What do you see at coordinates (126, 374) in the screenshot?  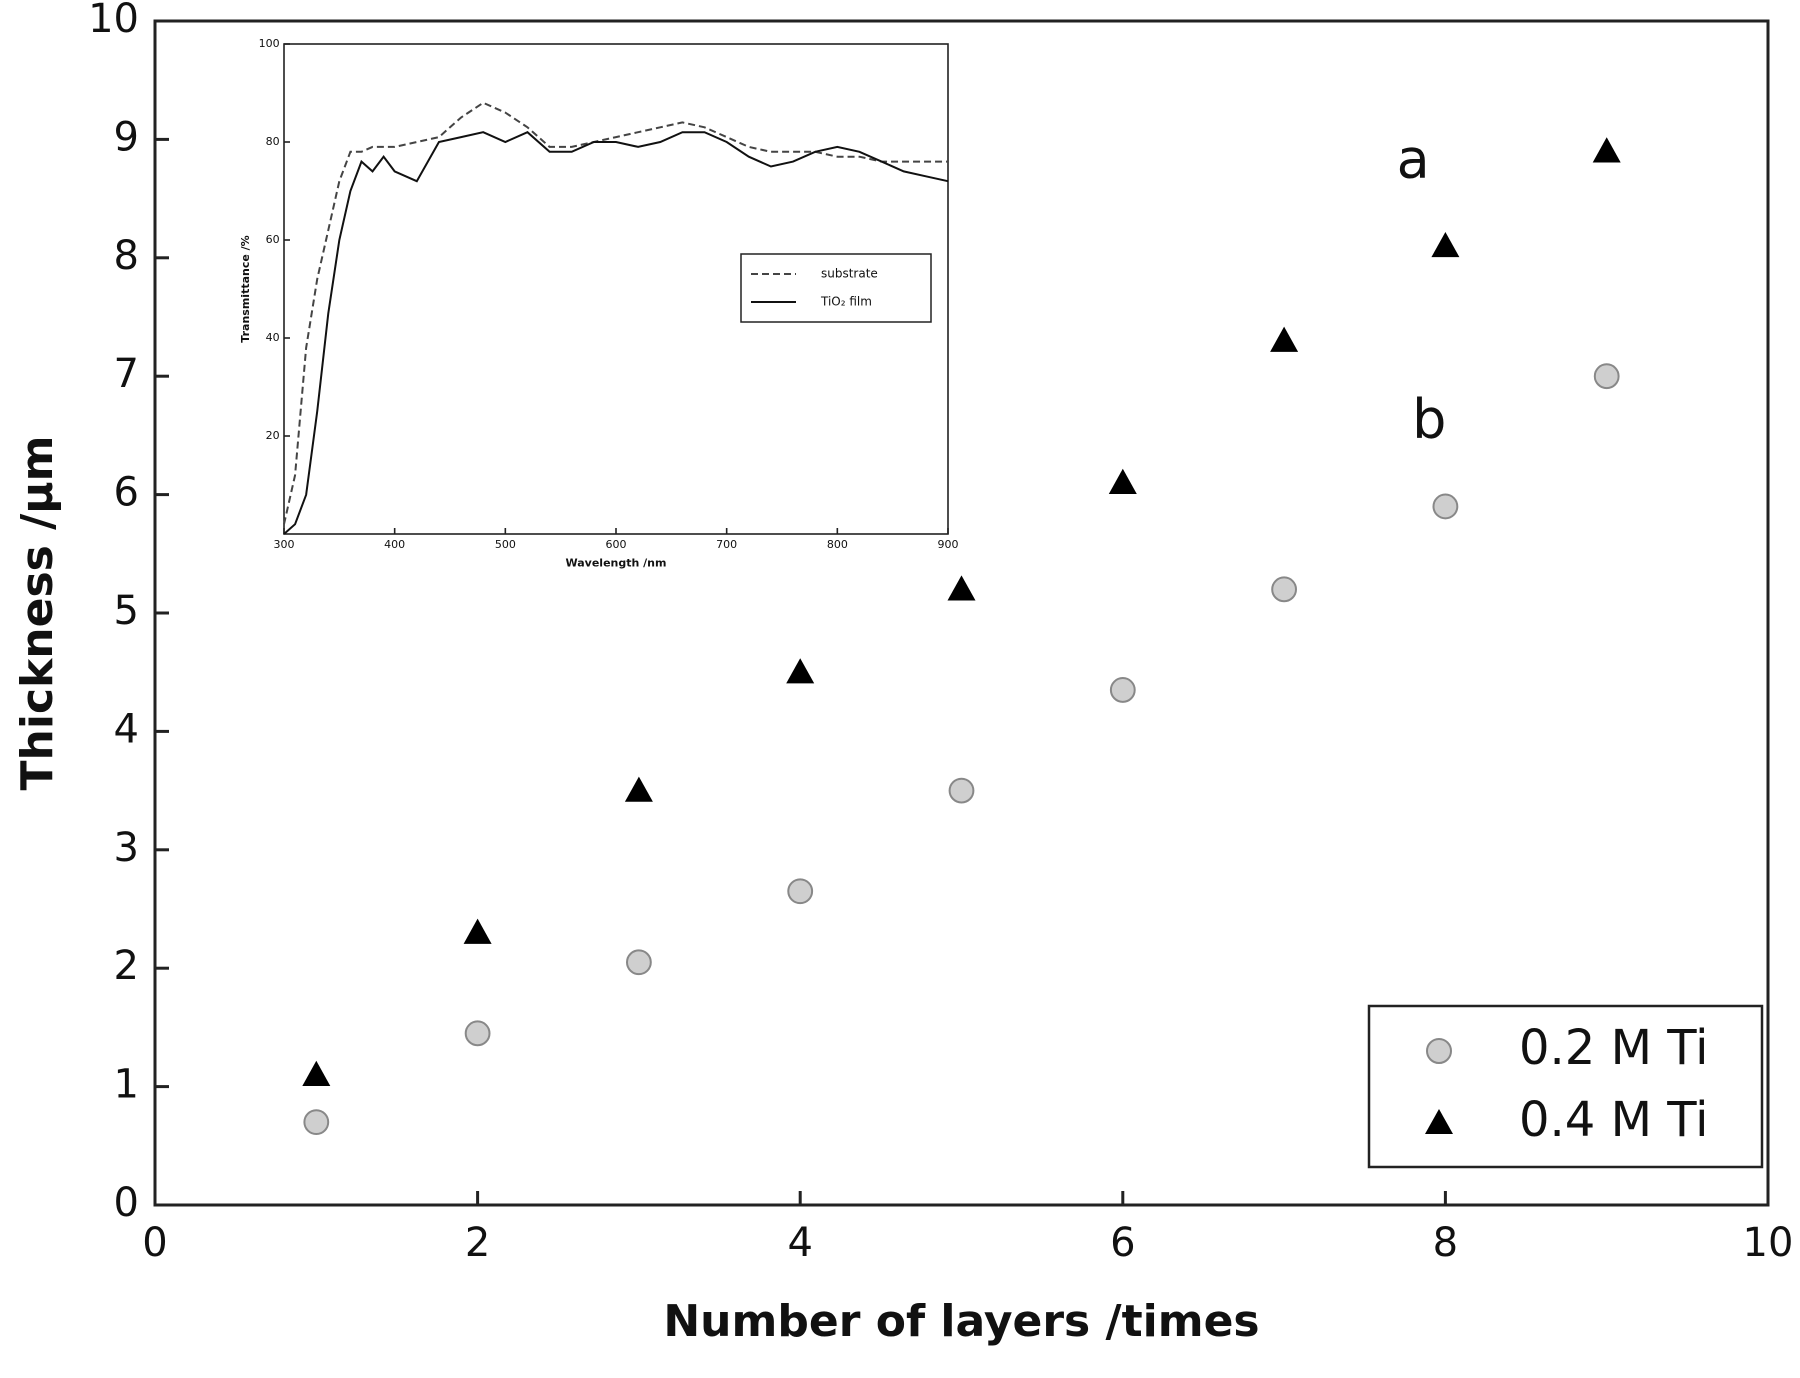 I see `y-tick-label: 7` at bounding box center [126, 374].